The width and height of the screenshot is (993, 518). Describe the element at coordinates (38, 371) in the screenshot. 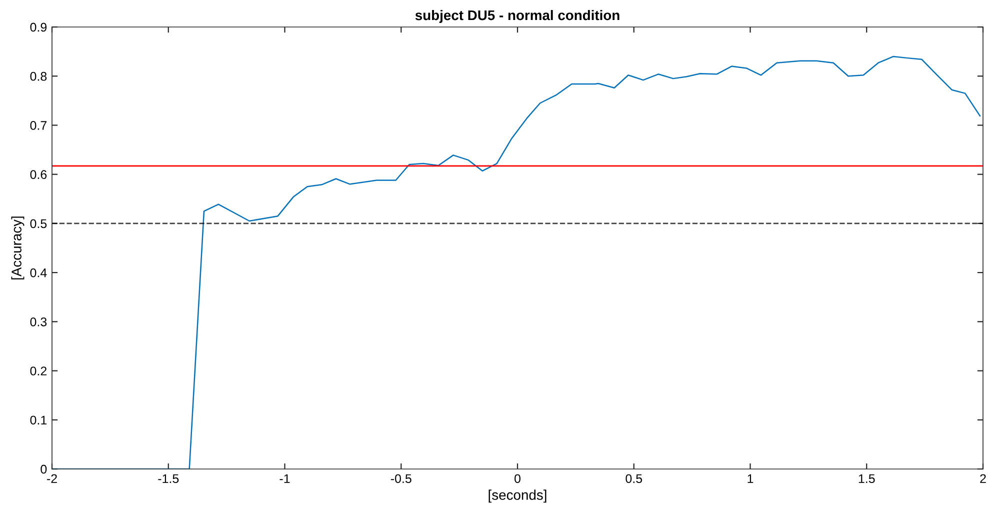

I see `y-tick-label: 0.2` at that location.